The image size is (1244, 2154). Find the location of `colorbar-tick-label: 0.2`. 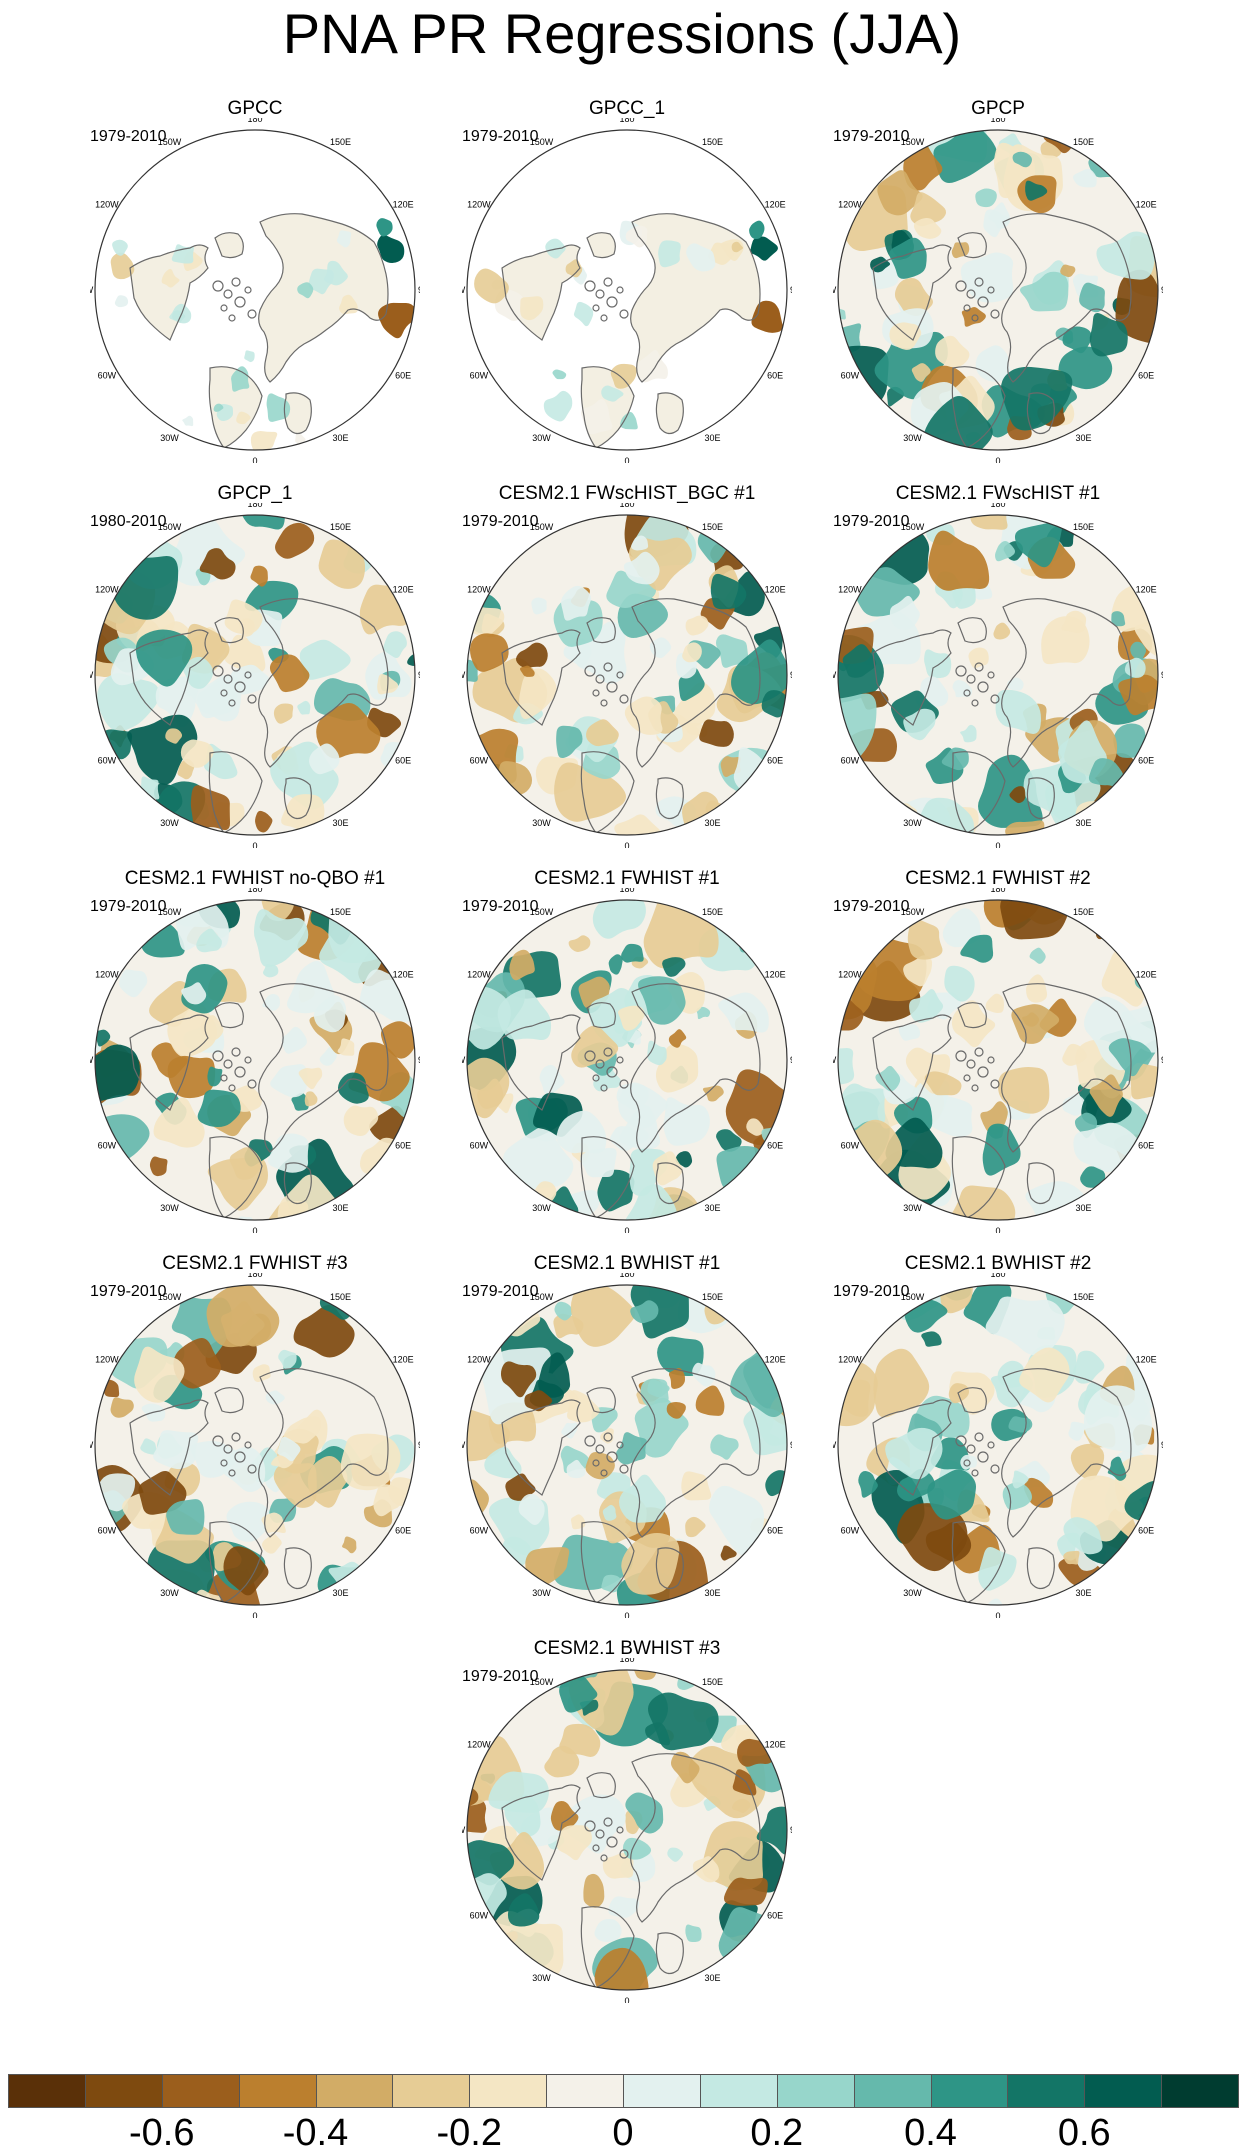

colorbar-tick-label: 0.2 is located at coordinates (777, 2133).